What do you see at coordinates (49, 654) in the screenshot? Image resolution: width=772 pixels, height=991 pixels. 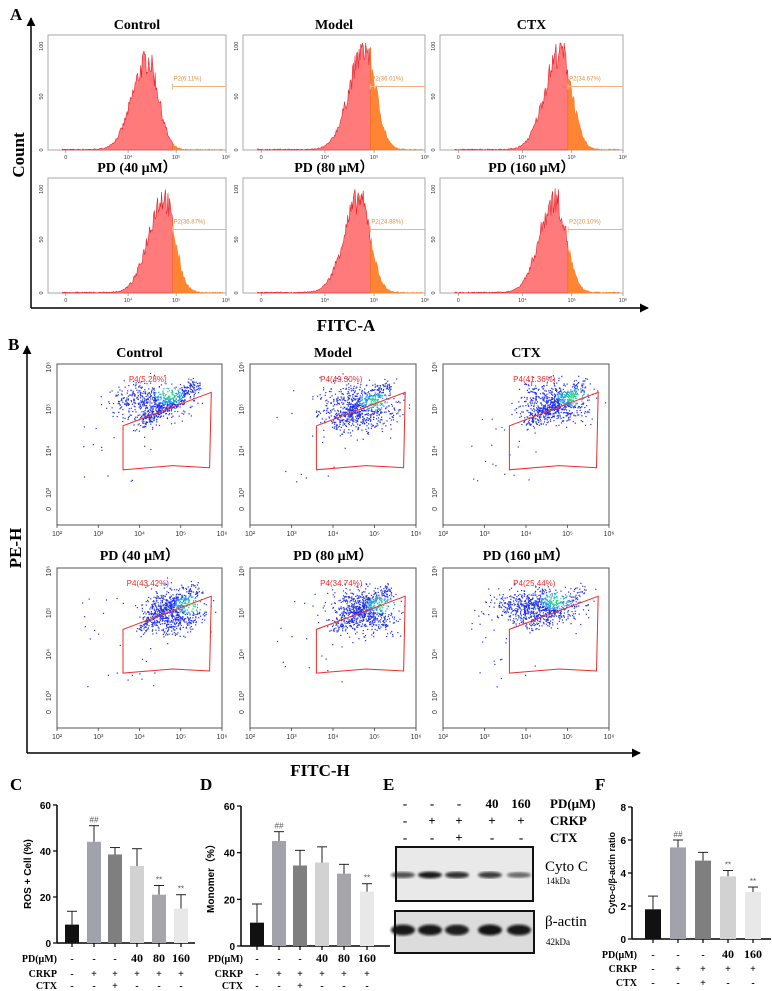 I see `y-tick-label: 10⁴` at bounding box center [49, 654].